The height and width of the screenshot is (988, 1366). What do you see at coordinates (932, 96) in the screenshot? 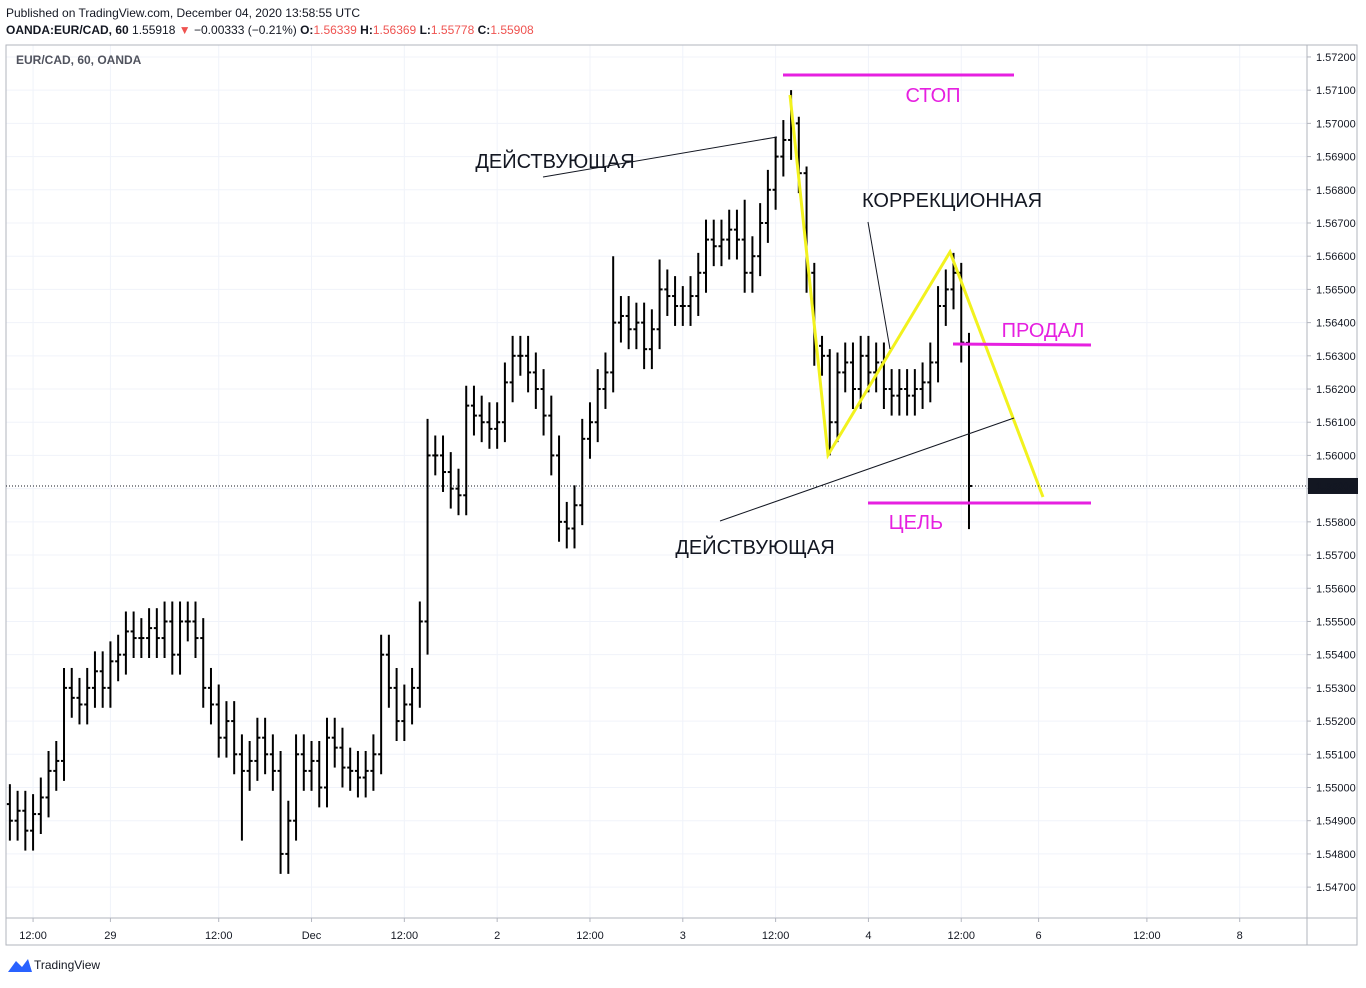
I see `annotation: СТОП` at bounding box center [932, 96].